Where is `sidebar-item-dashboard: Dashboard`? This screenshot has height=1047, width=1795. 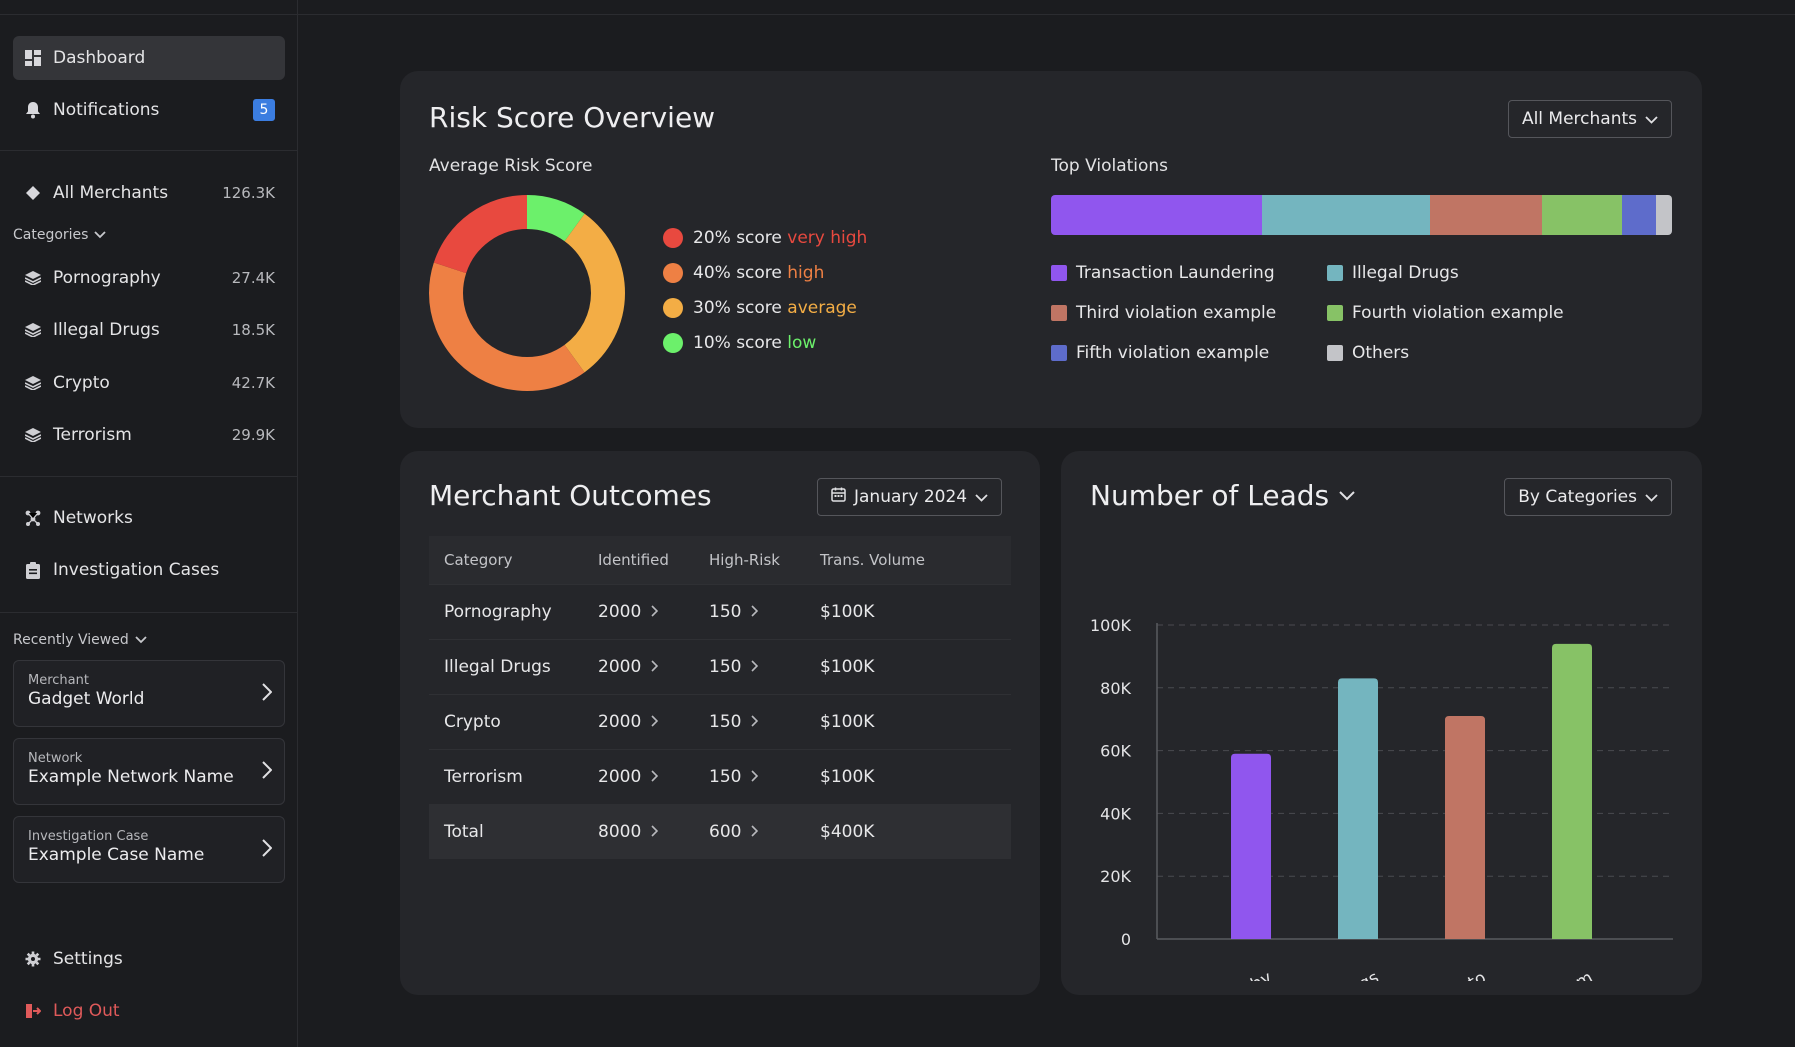
sidebar-item-dashboard: Dashboard is located at coordinates (149, 58).